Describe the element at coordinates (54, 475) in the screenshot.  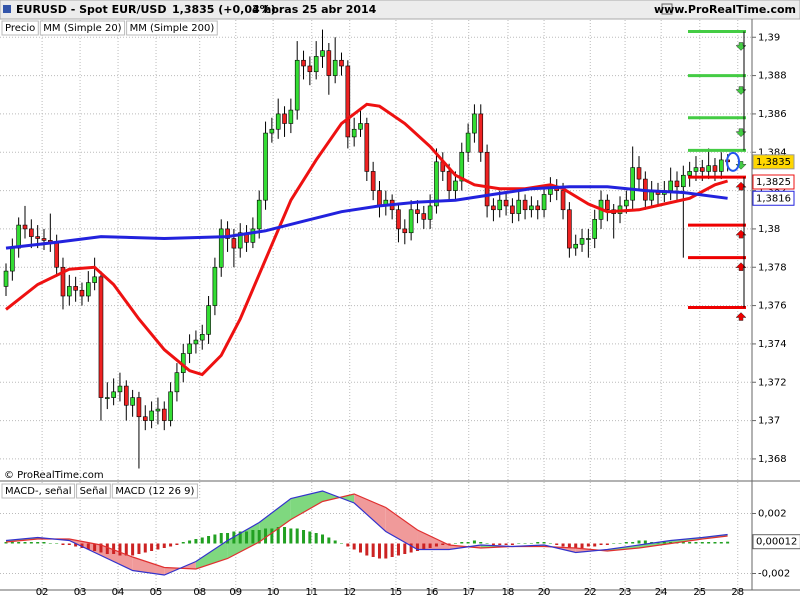
I see `copyright: © ProRealTime.com` at that location.